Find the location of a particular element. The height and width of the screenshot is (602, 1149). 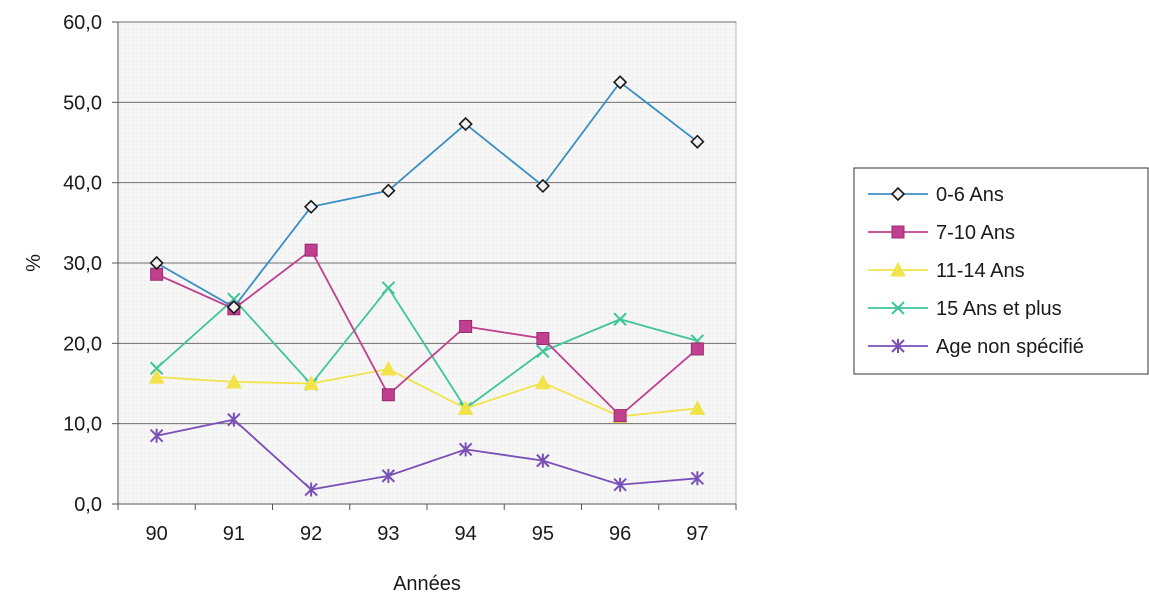

legend-item: 0-6 Ans is located at coordinates (936, 195).